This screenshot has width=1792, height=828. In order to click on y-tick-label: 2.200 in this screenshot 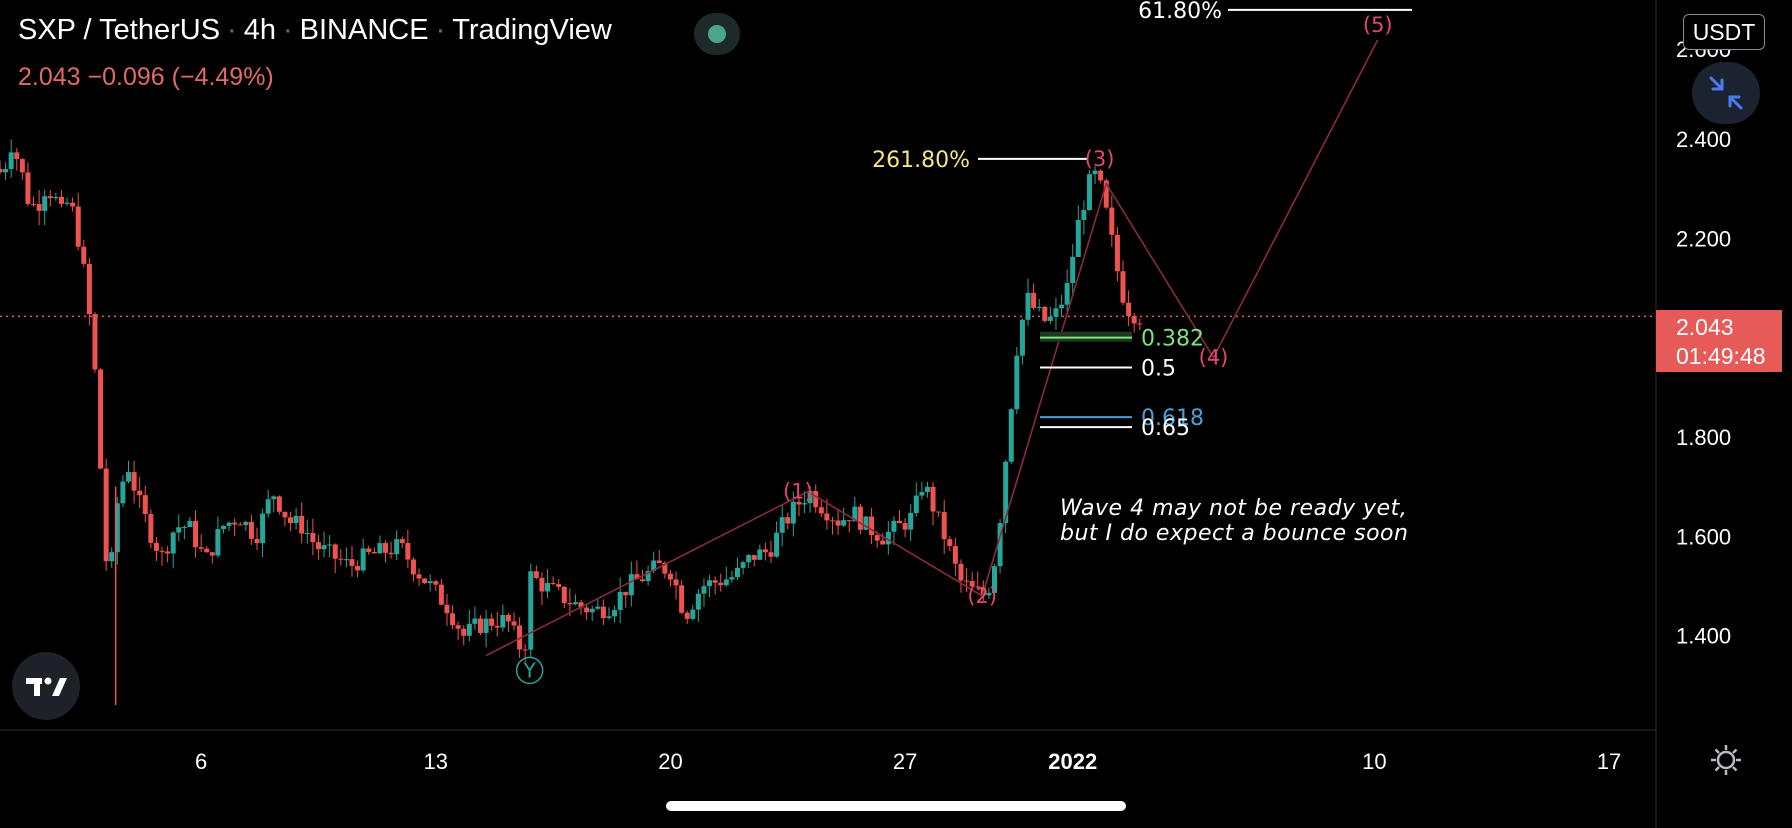, I will do `click(1703, 238)`.